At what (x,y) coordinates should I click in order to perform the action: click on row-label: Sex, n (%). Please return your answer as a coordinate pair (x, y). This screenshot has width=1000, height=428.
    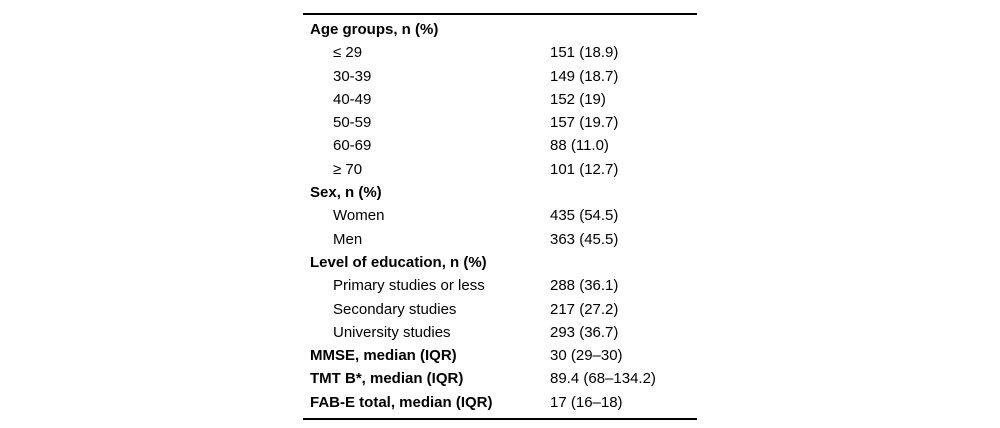
    Looking at the image, I should click on (346, 193).